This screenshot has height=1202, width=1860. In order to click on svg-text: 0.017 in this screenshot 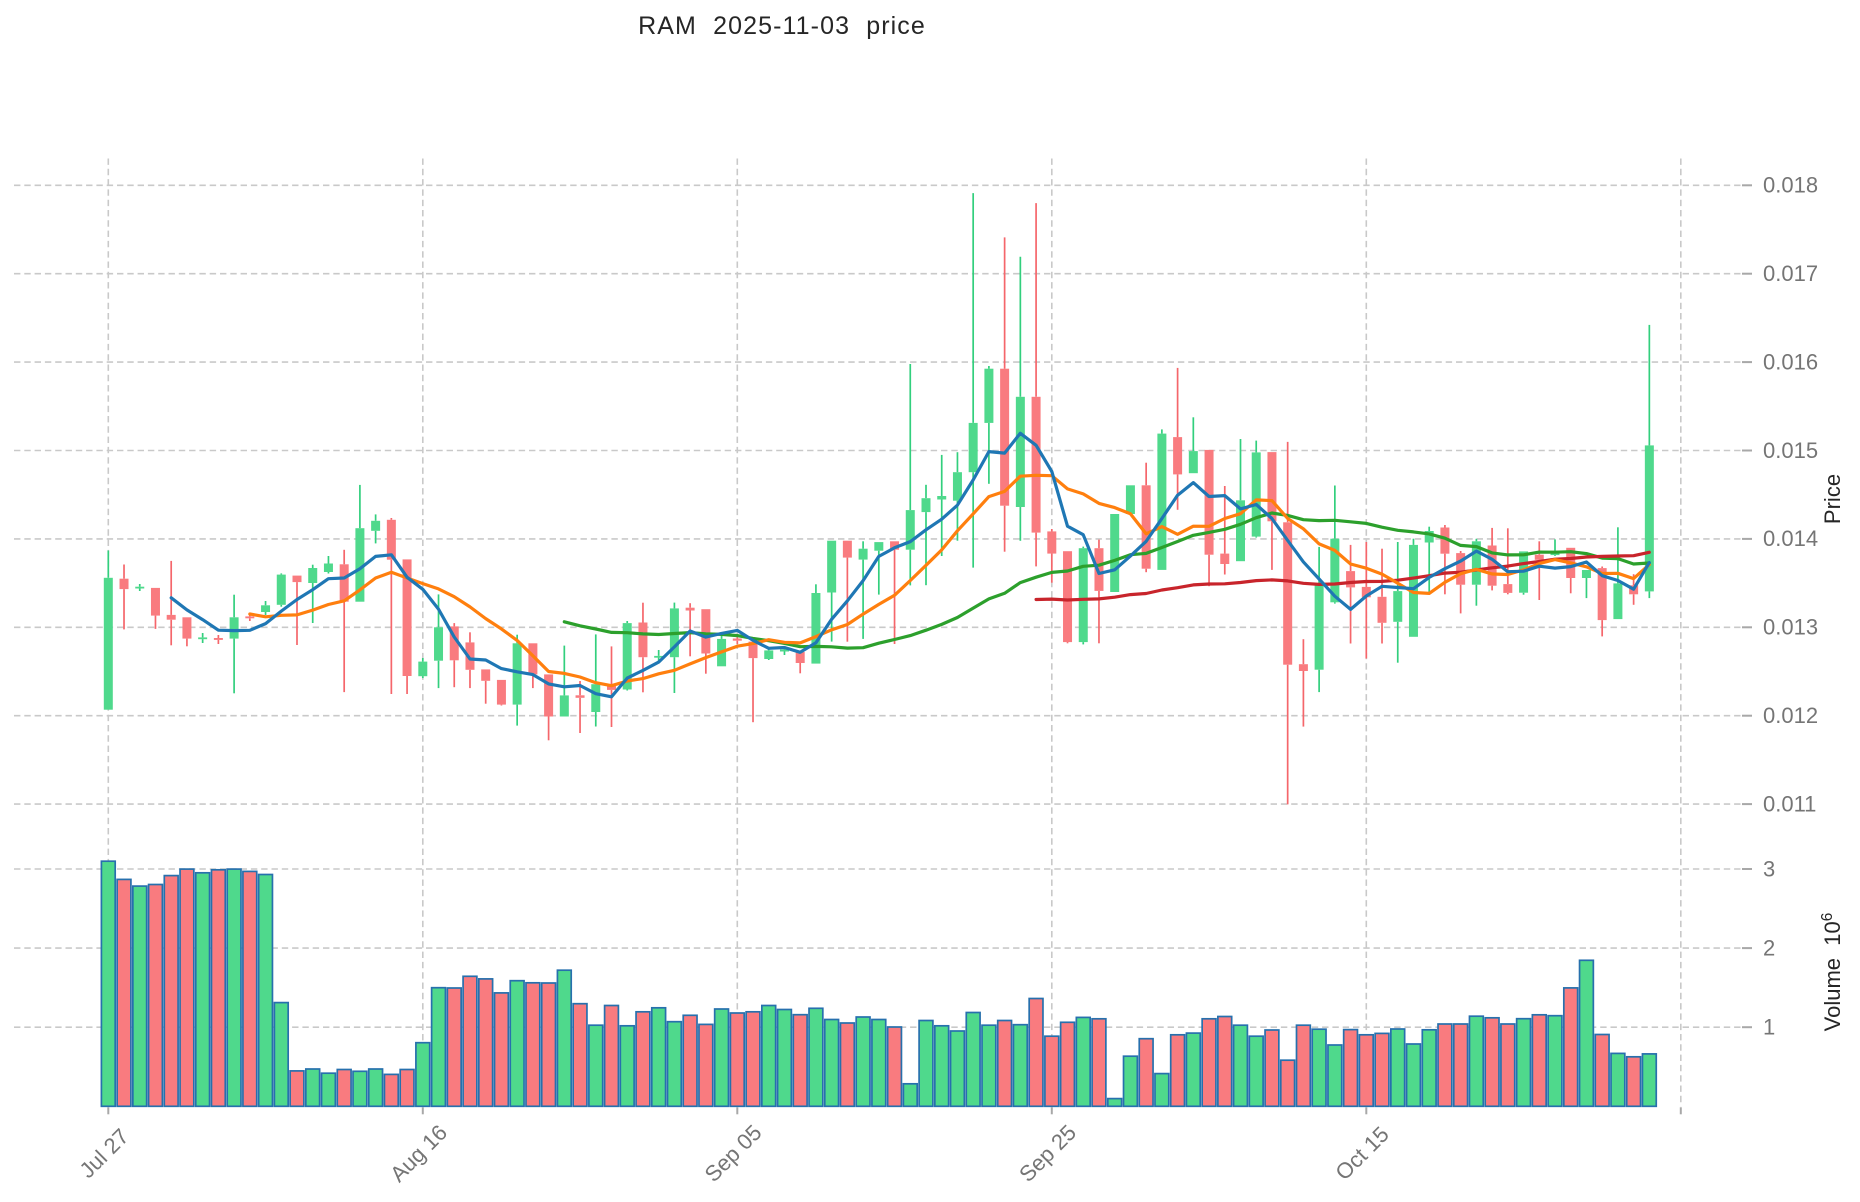, I will do `click(1790, 273)`.